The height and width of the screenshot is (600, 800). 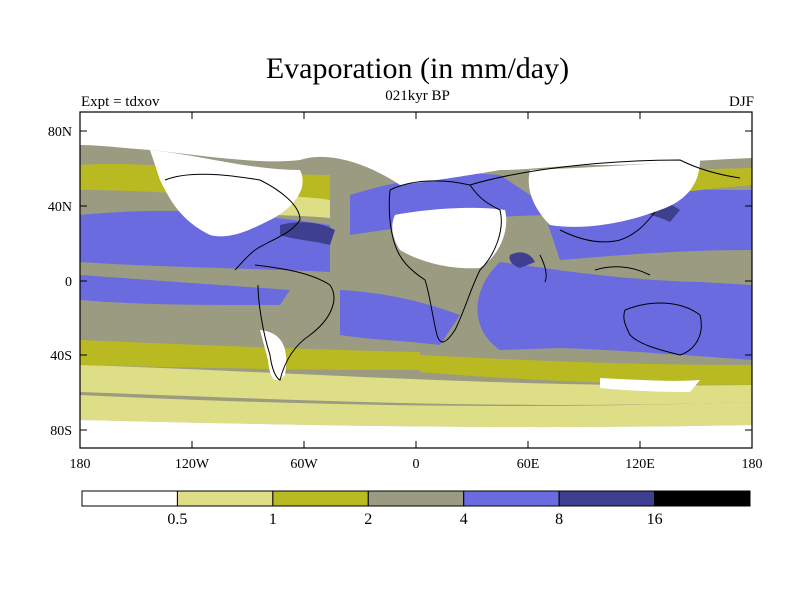 What do you see at coordinates (192, 464) in the screenshot?
I see `x-tick-label: 120W` at bounding box center [192, 464].